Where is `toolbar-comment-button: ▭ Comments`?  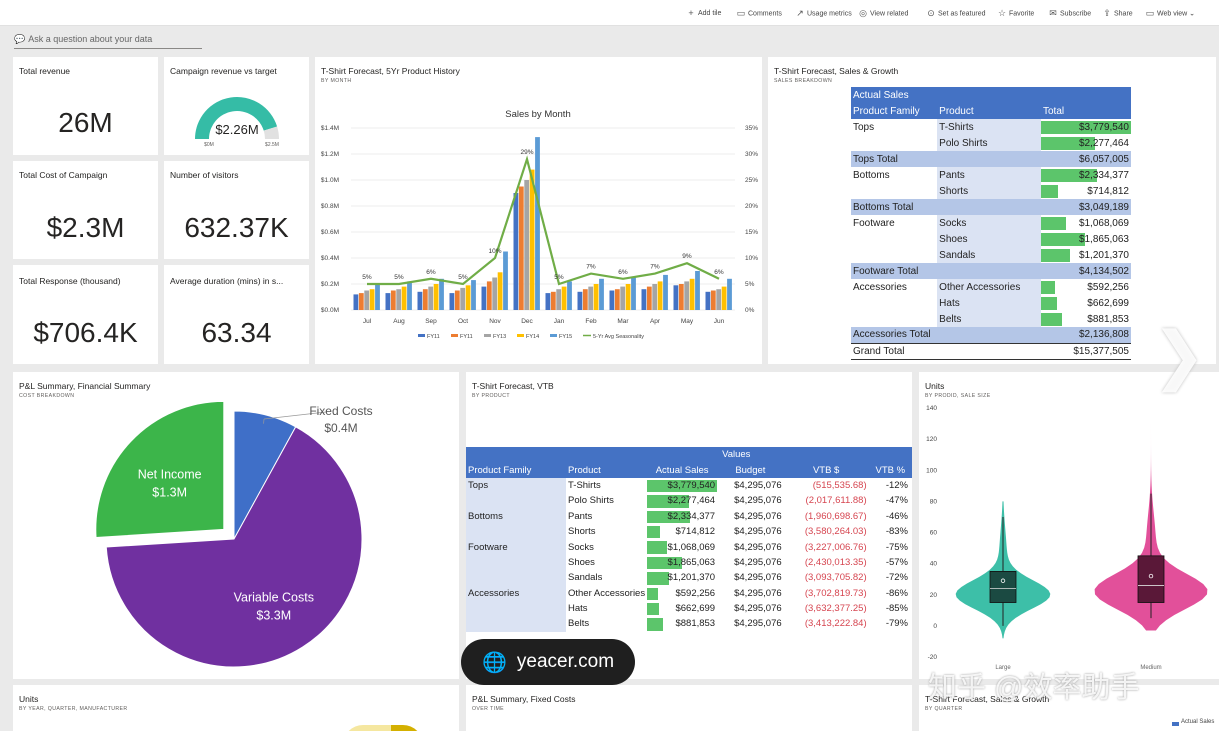
toolbar-comment-button: ▭ Comments is located at coordinates (759, 13).